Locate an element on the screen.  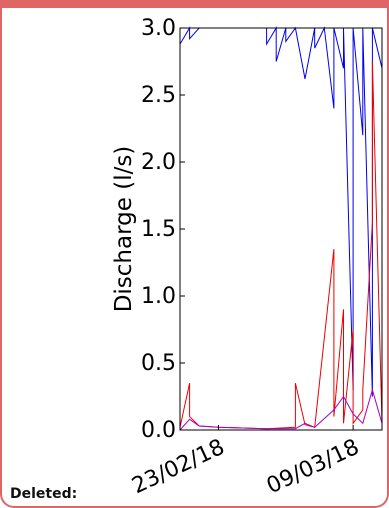
x-tick-label-0: 23/02/18 is located at coordinates (178, 467).